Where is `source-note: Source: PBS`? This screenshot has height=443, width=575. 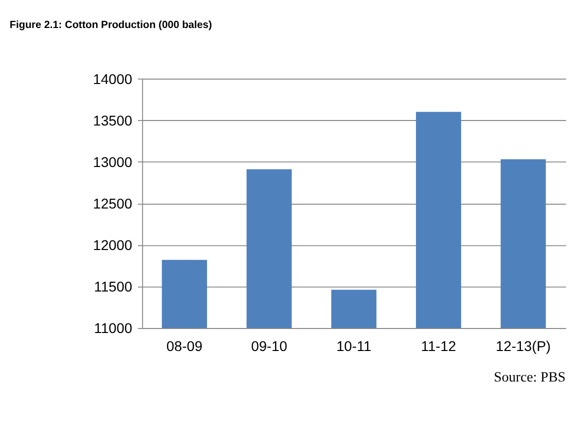 source-note: Source: PBS is located at coordinates (530, 378).